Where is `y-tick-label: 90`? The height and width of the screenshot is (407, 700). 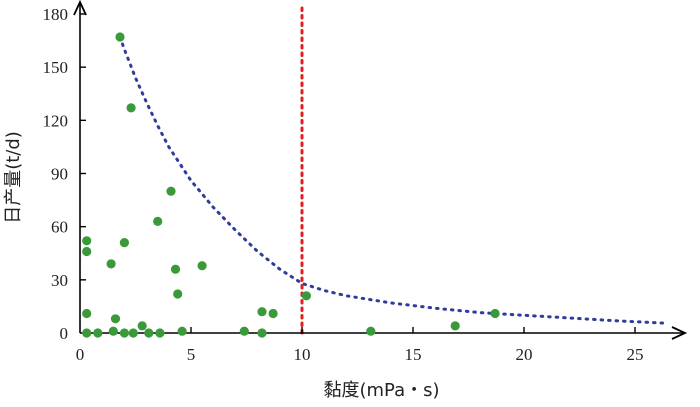
y-tick-label: 90 is located at coordinates (59, 174).